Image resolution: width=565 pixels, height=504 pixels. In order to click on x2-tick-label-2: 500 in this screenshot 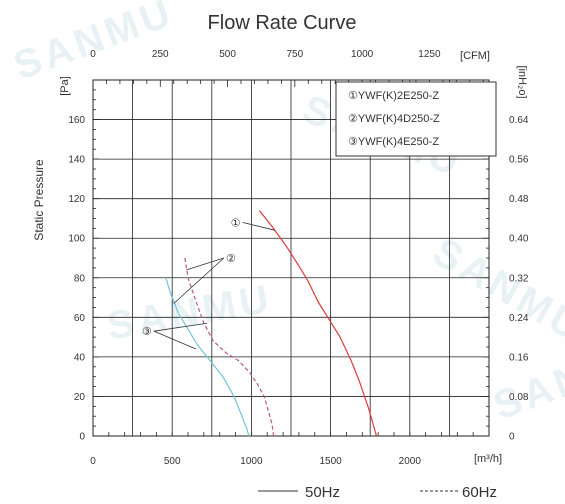, I will do `click(227, 54)`.